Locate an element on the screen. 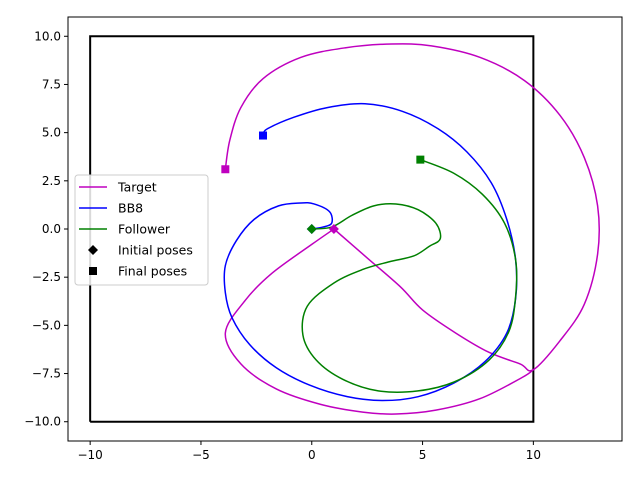  x-axis-ticks: −10 −5 0 5 10 is located at coordinates (309, 451).